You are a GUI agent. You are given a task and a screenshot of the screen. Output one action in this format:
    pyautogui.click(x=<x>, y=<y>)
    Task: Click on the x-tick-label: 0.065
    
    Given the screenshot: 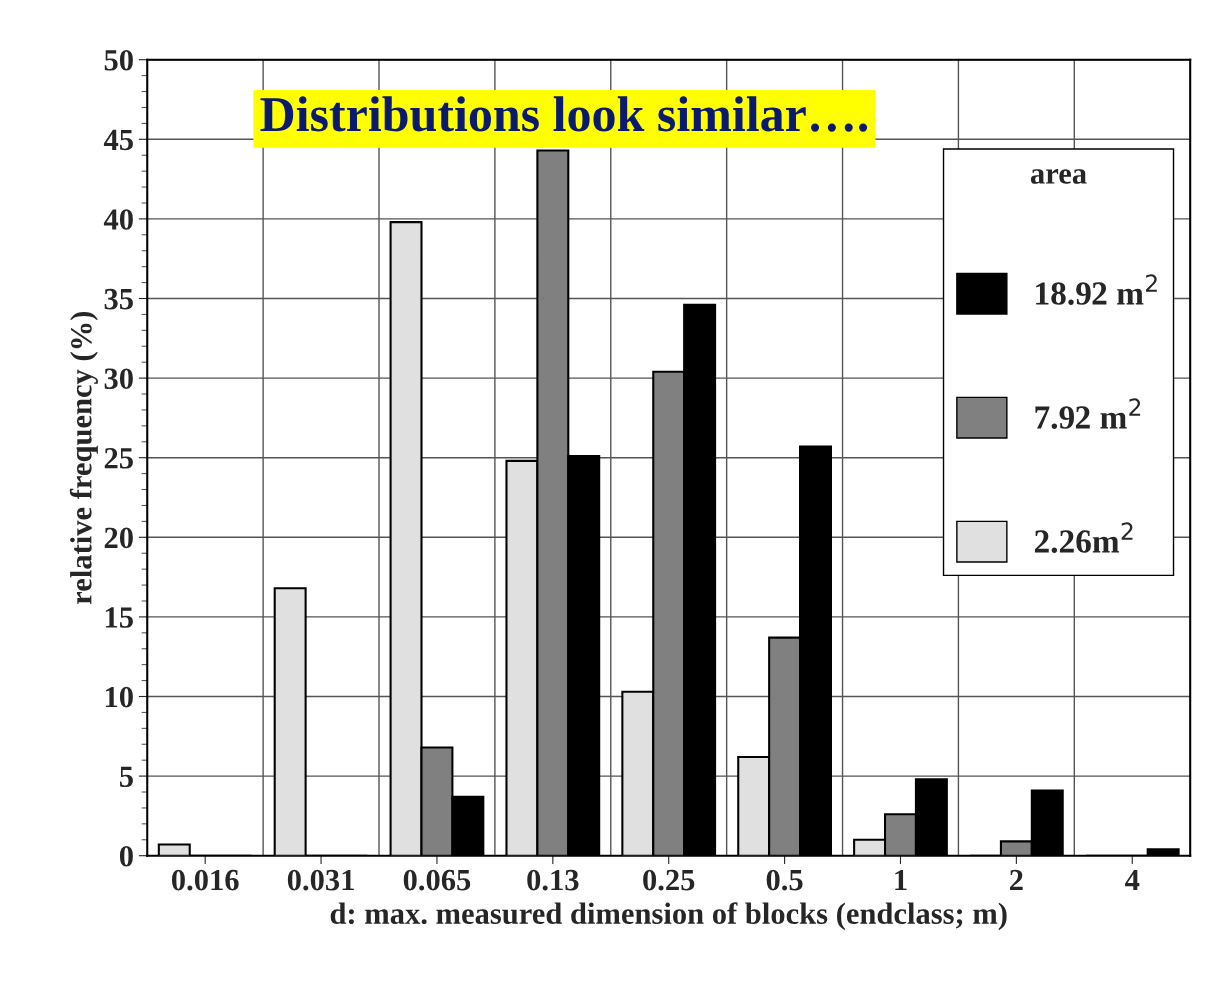 What is the action you would take?
    pyautogui.click(x=437, y=880)
    